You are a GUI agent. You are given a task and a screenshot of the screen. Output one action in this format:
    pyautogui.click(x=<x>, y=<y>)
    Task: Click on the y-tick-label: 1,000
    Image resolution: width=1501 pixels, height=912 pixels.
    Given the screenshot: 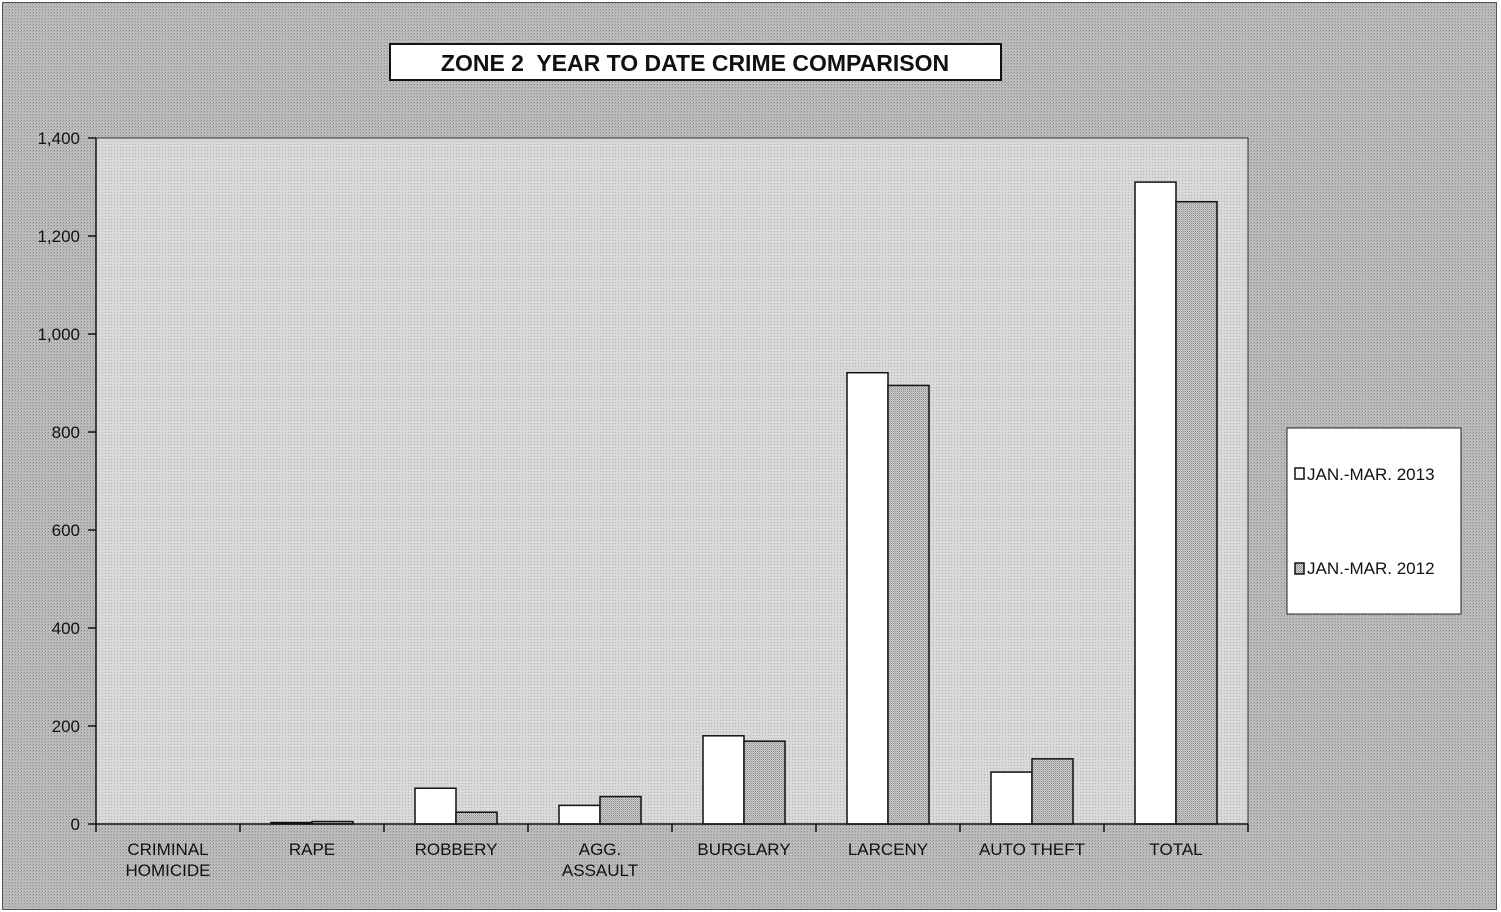 What is the action you would take?
    pyautogui.click(x=58, y=334)
    